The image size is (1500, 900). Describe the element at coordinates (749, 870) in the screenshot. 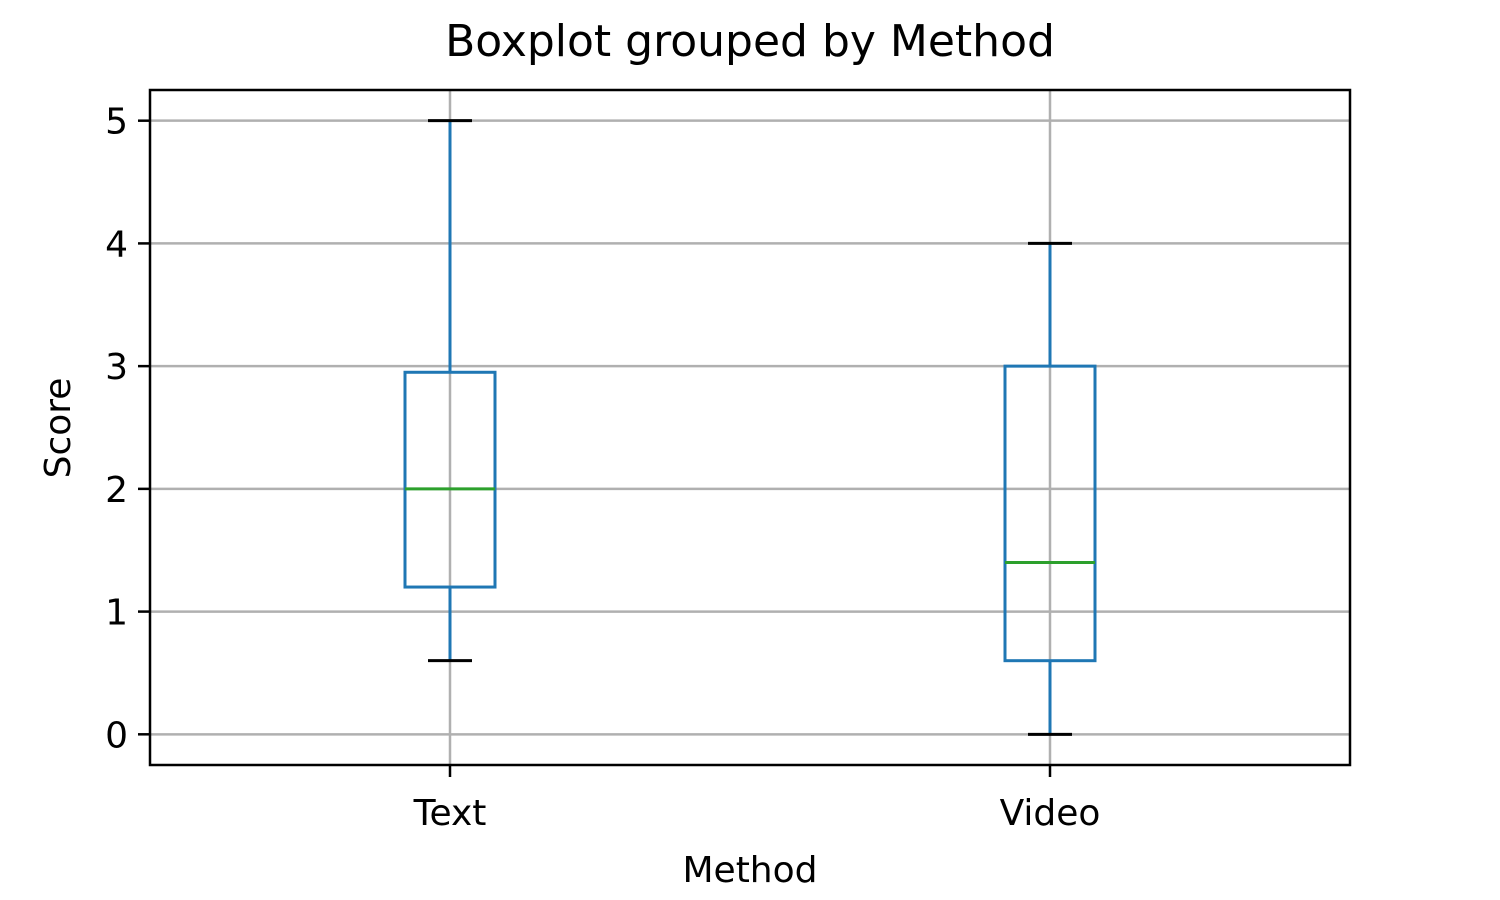

I see `x-axis-label: Method` at that location.